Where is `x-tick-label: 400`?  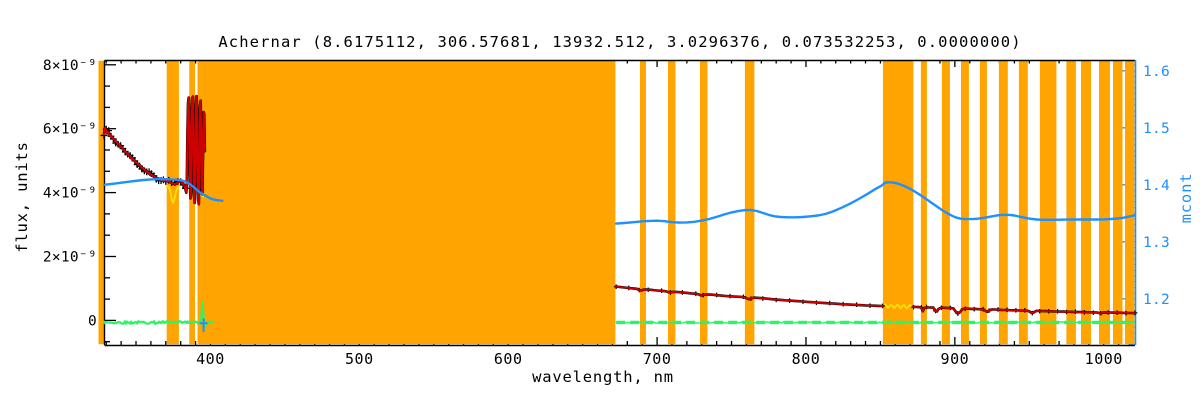 x-tick-label: 400 is located at coordinates (210, 359).